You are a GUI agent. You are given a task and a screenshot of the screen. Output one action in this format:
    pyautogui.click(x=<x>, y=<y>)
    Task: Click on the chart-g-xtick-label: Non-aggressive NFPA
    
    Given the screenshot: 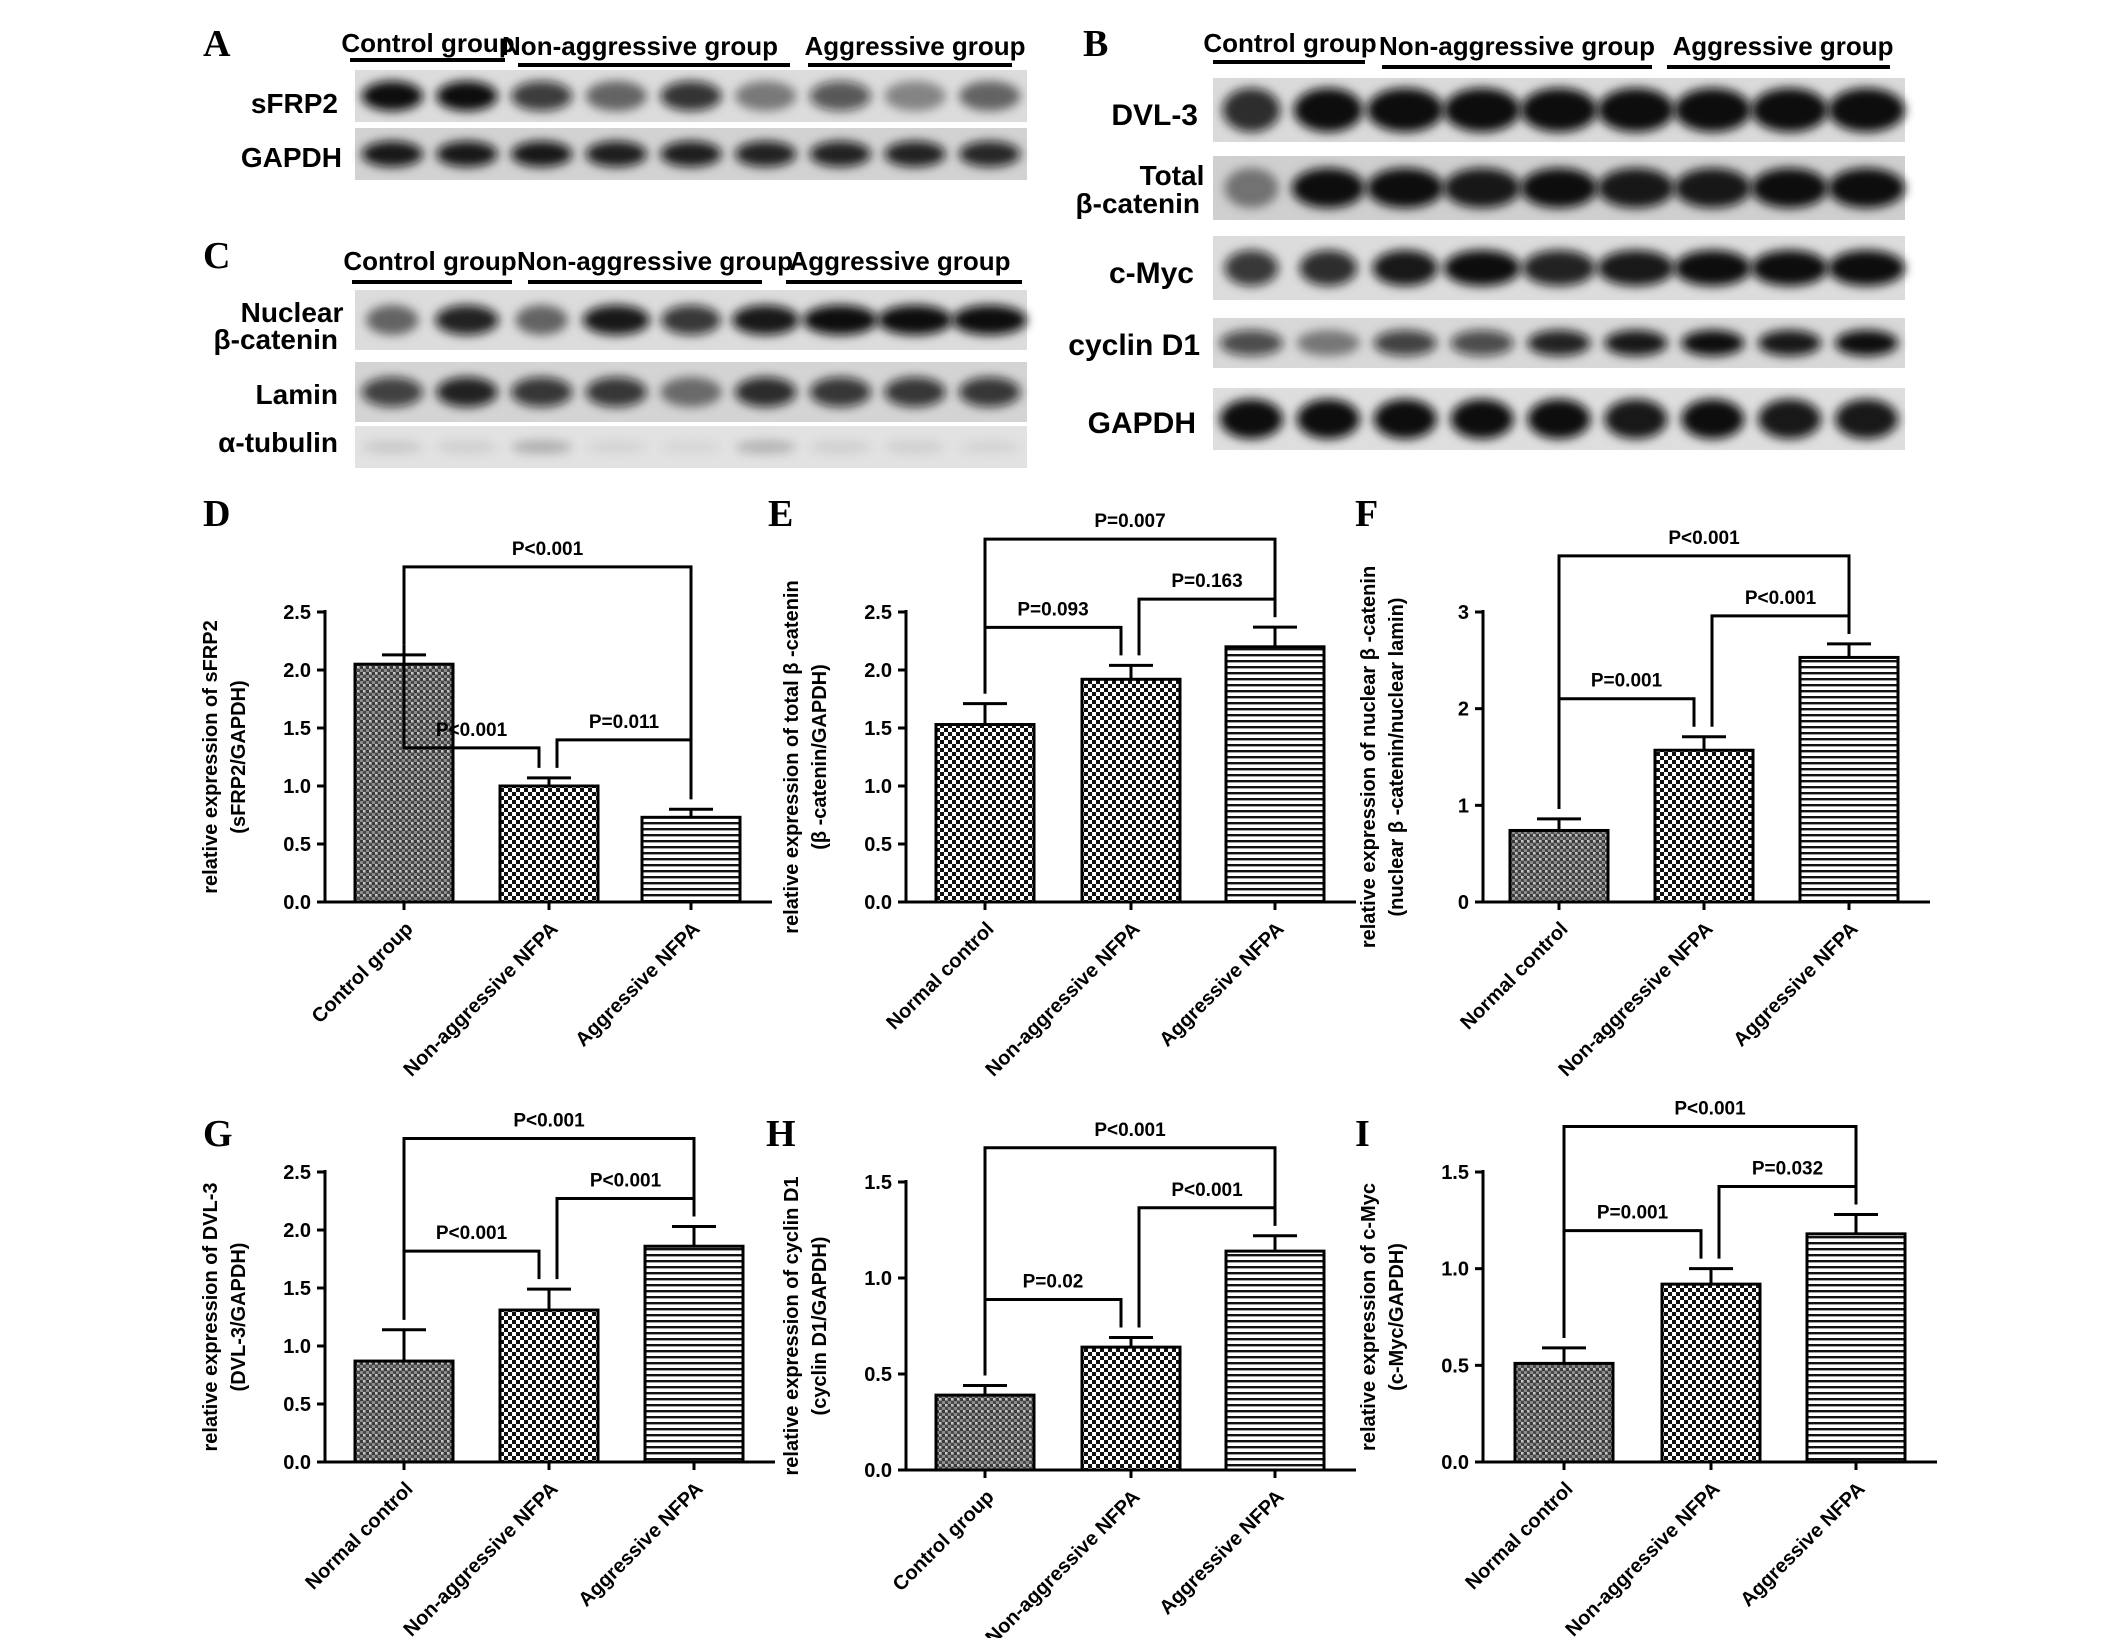 What is the action you would take?
    pyautogui.click(x=480, y=1558)
    